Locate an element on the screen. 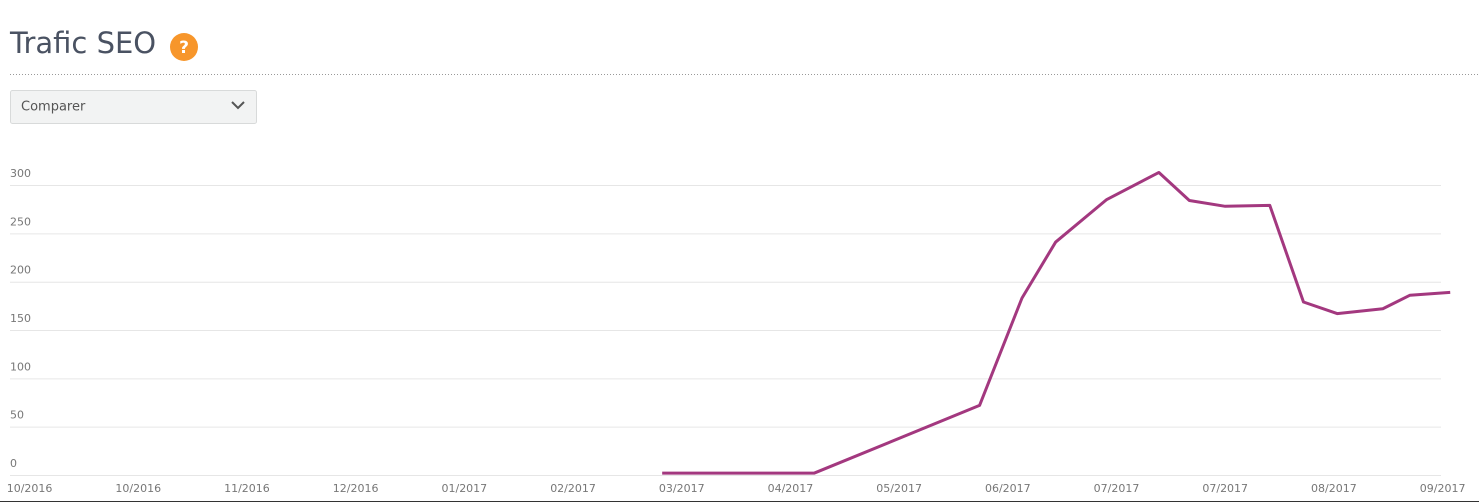  y-tick-label: 300 is located at coordinates (20, 173).